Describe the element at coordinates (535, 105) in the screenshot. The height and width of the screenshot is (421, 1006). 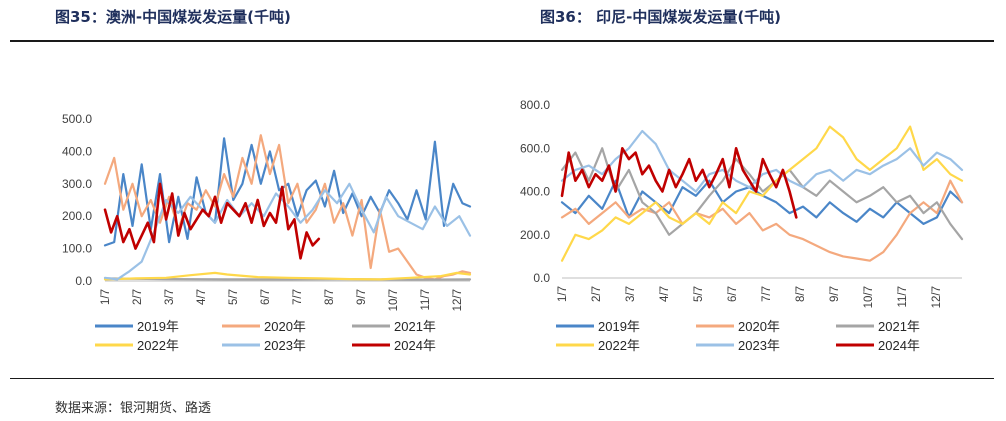
I see `id-y-tick-label: 800.0` at that location.